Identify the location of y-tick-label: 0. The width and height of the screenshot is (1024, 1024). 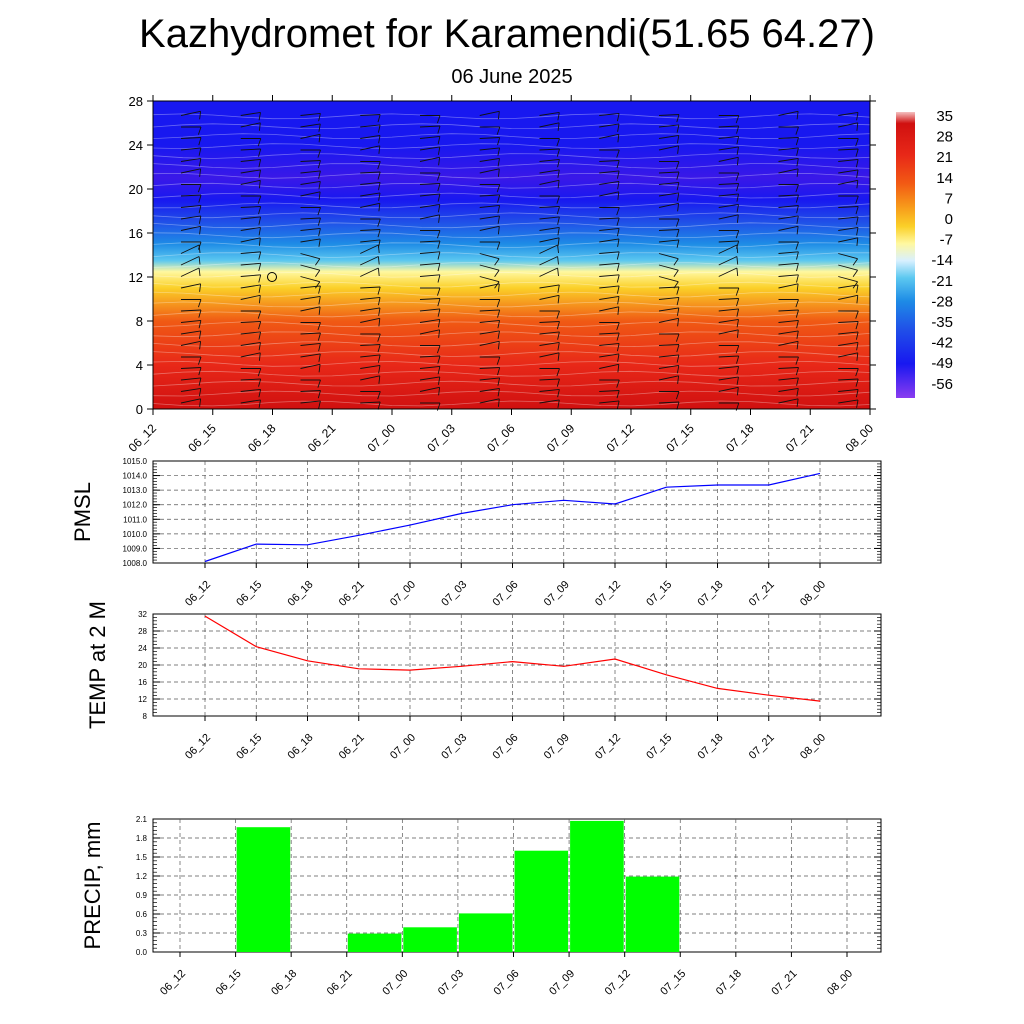
(139, 409).